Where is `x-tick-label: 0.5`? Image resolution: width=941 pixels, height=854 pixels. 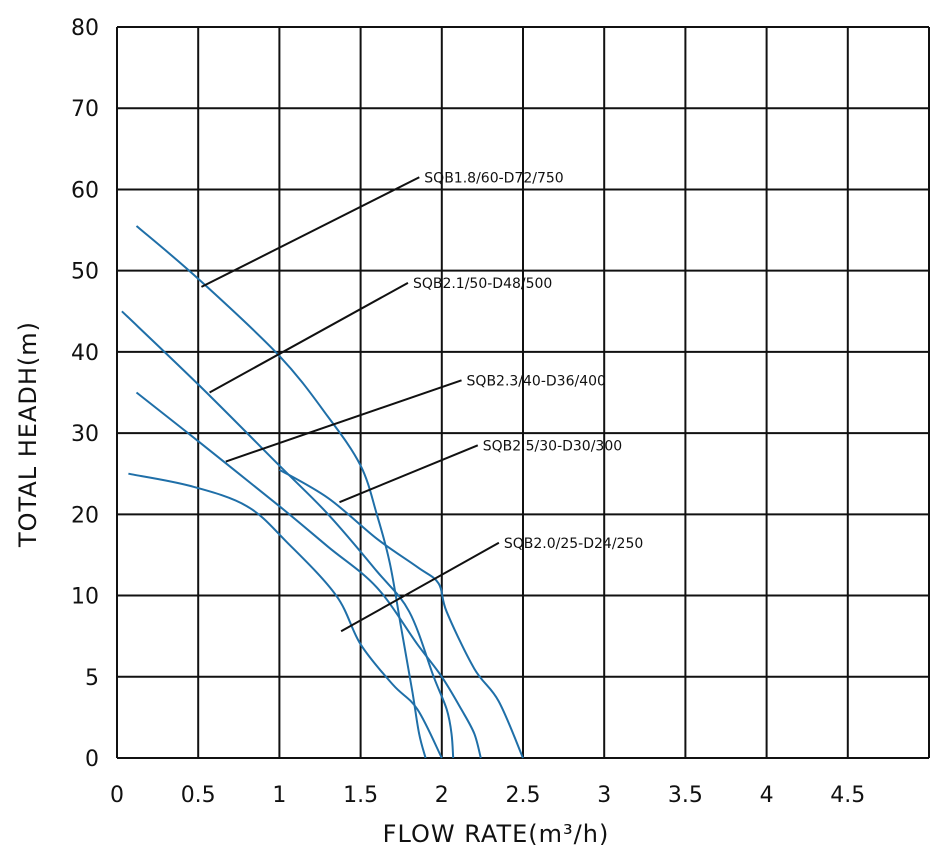
x-tick-label: 0.5 is located at coordinates (198, 795).